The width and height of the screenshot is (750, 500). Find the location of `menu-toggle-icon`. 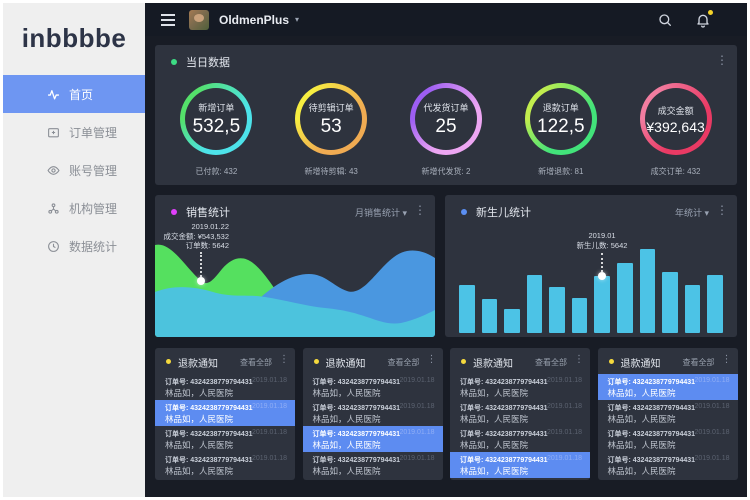

menu-toggle-icon is located at coordinates (168, 19).